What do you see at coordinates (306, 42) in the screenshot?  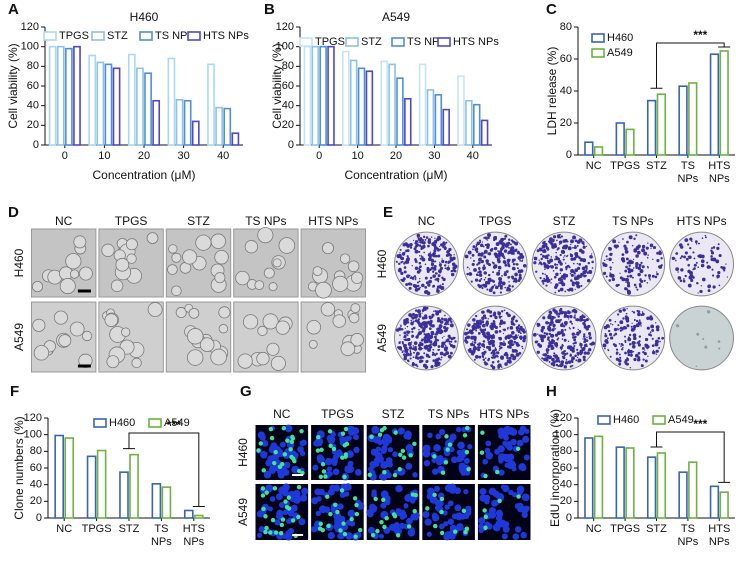 I see `legend-swatch` at bounding box center [306, 42].